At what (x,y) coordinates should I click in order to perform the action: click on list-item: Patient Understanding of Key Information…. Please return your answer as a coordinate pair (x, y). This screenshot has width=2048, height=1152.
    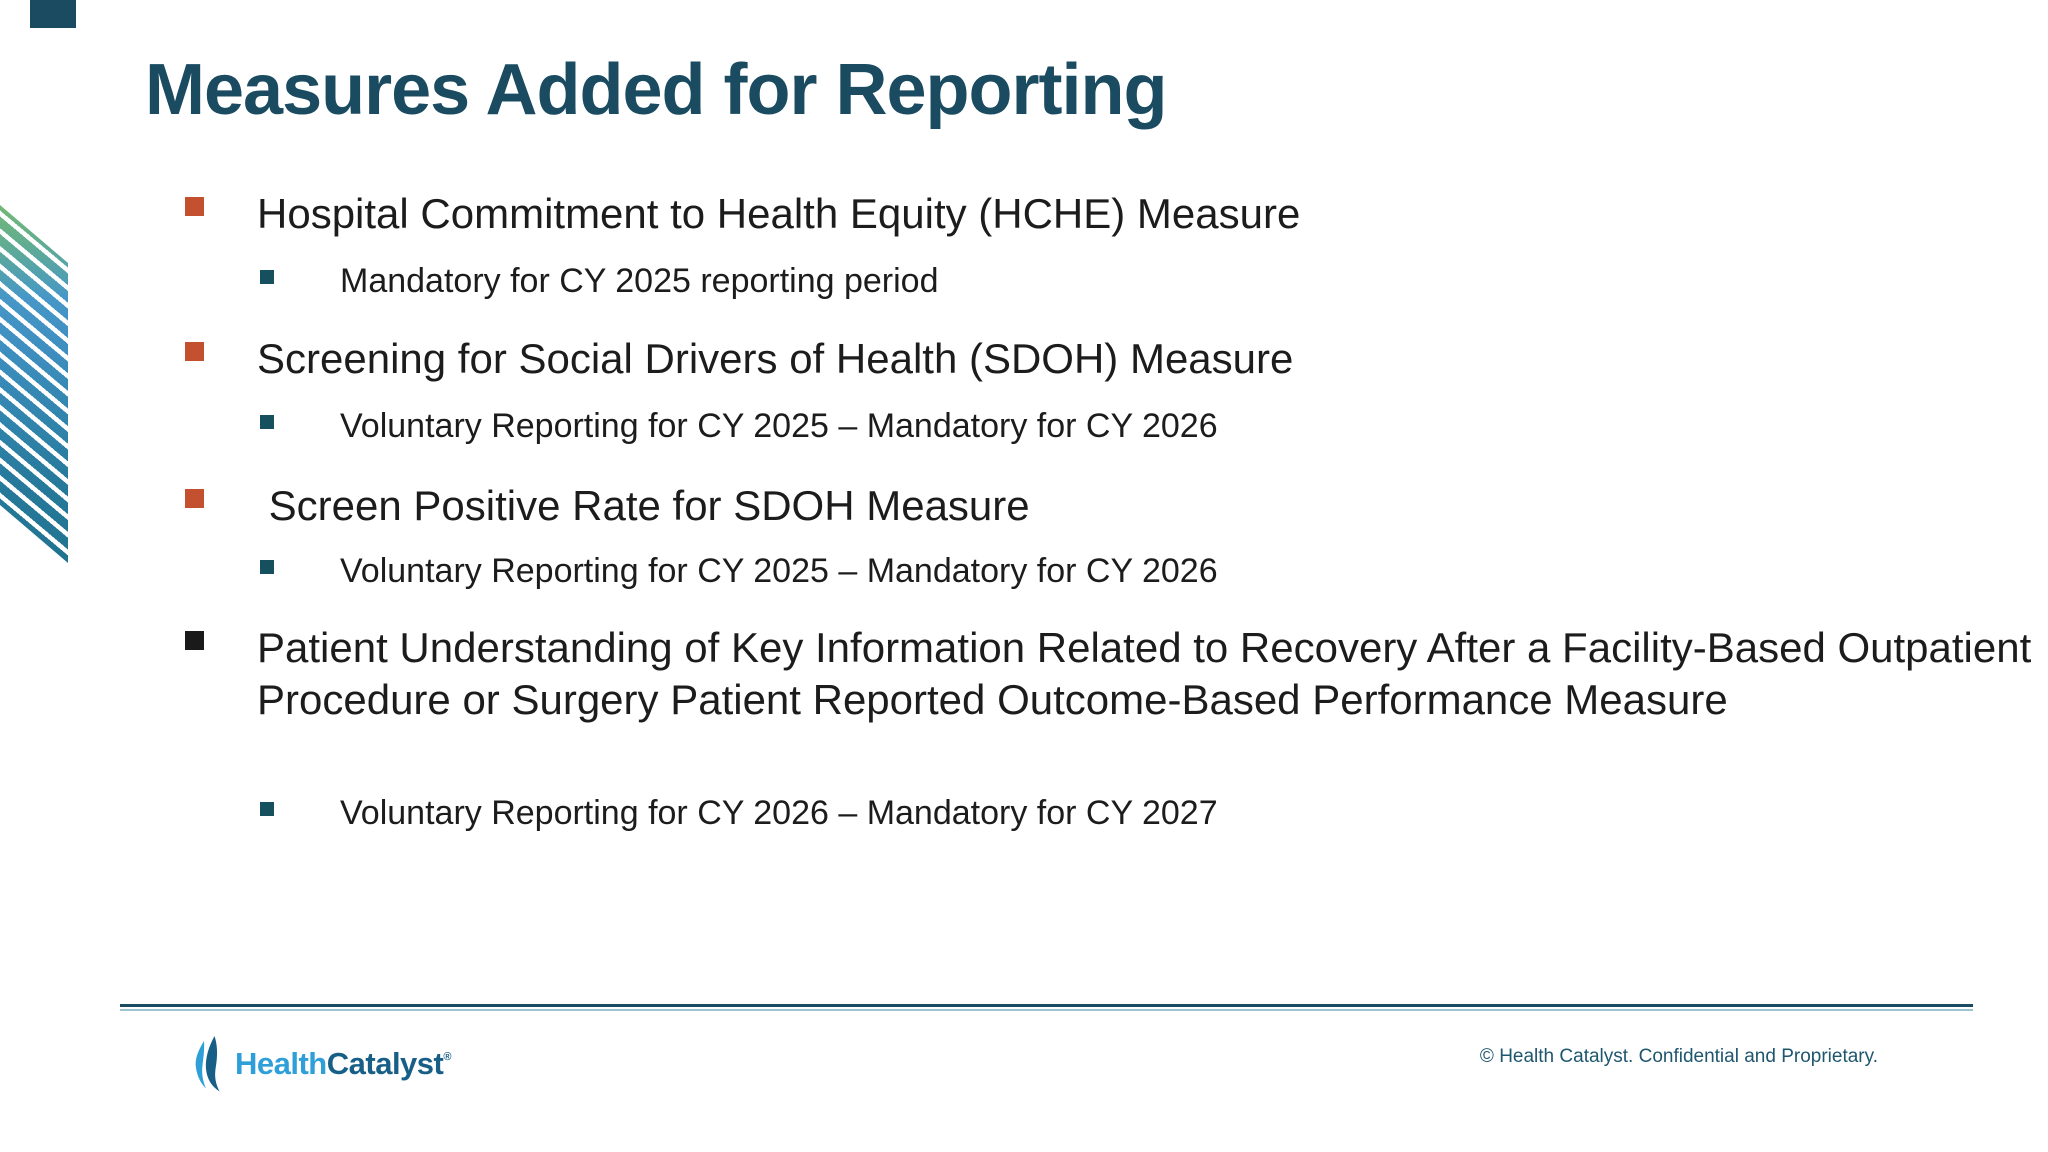
    Looking at the image, I should click on (1111, 674).